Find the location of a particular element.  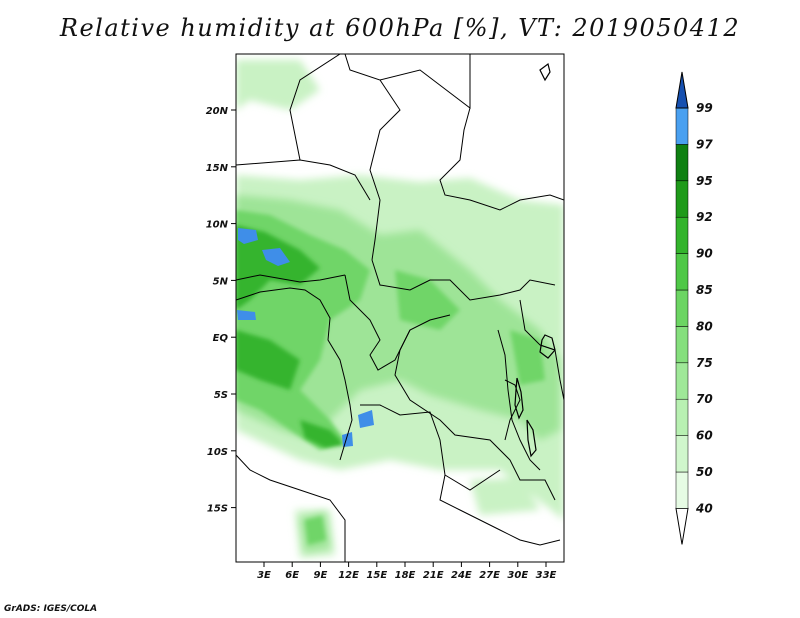

lon-tick-label: 12E is located at coordinates (348, 575).